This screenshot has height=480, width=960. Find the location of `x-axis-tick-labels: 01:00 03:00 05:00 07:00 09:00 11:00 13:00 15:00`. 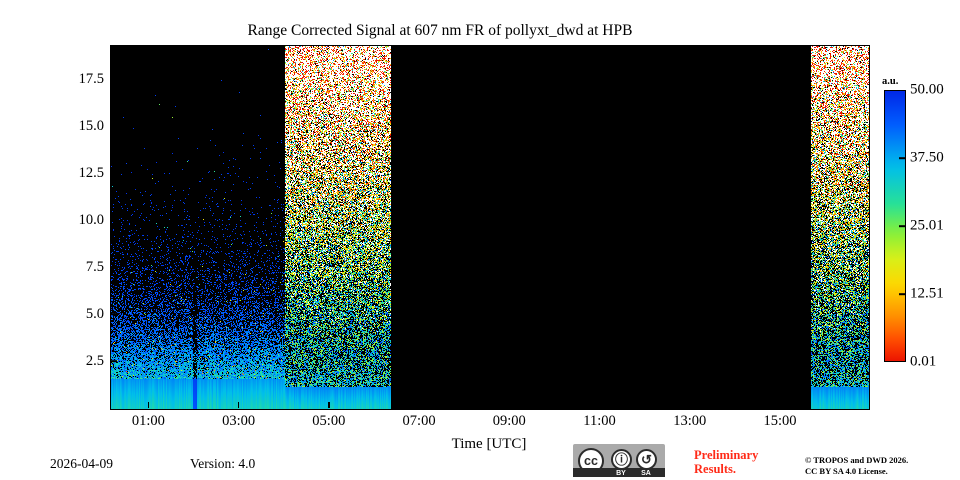

x-axis-tick-labels: 01:00 03:00 05:00 07:00 09:00 11:00 13:00 15:00 is located at coordinates (489, 424).